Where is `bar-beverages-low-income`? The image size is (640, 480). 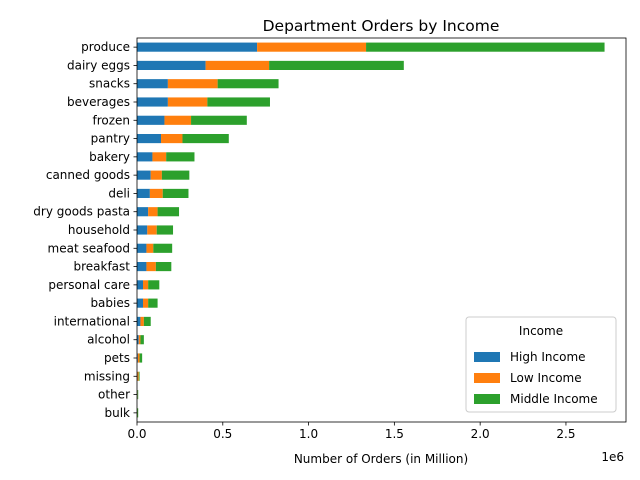 bar-beverages-low-income is located at coordinates (187, 102).